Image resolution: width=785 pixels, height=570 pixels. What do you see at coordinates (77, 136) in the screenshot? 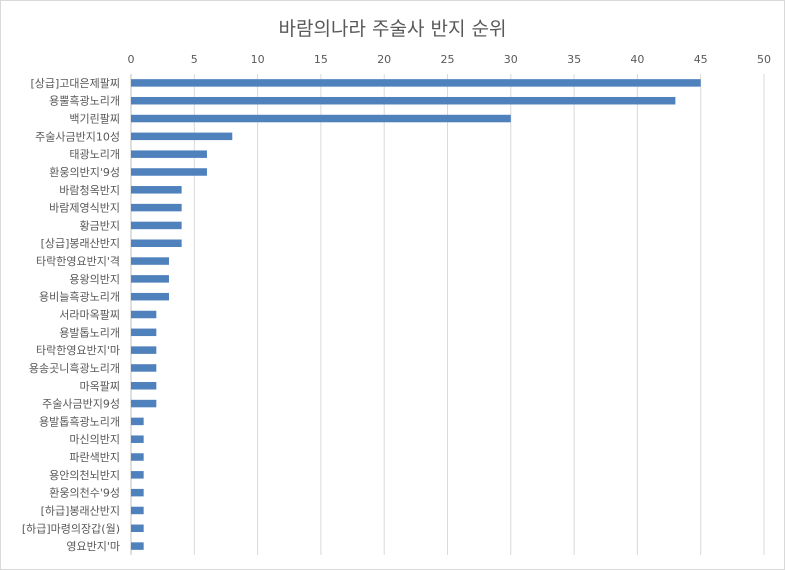
I see `category-label: 주술사금반지10성` at bounding box center [77, 136].